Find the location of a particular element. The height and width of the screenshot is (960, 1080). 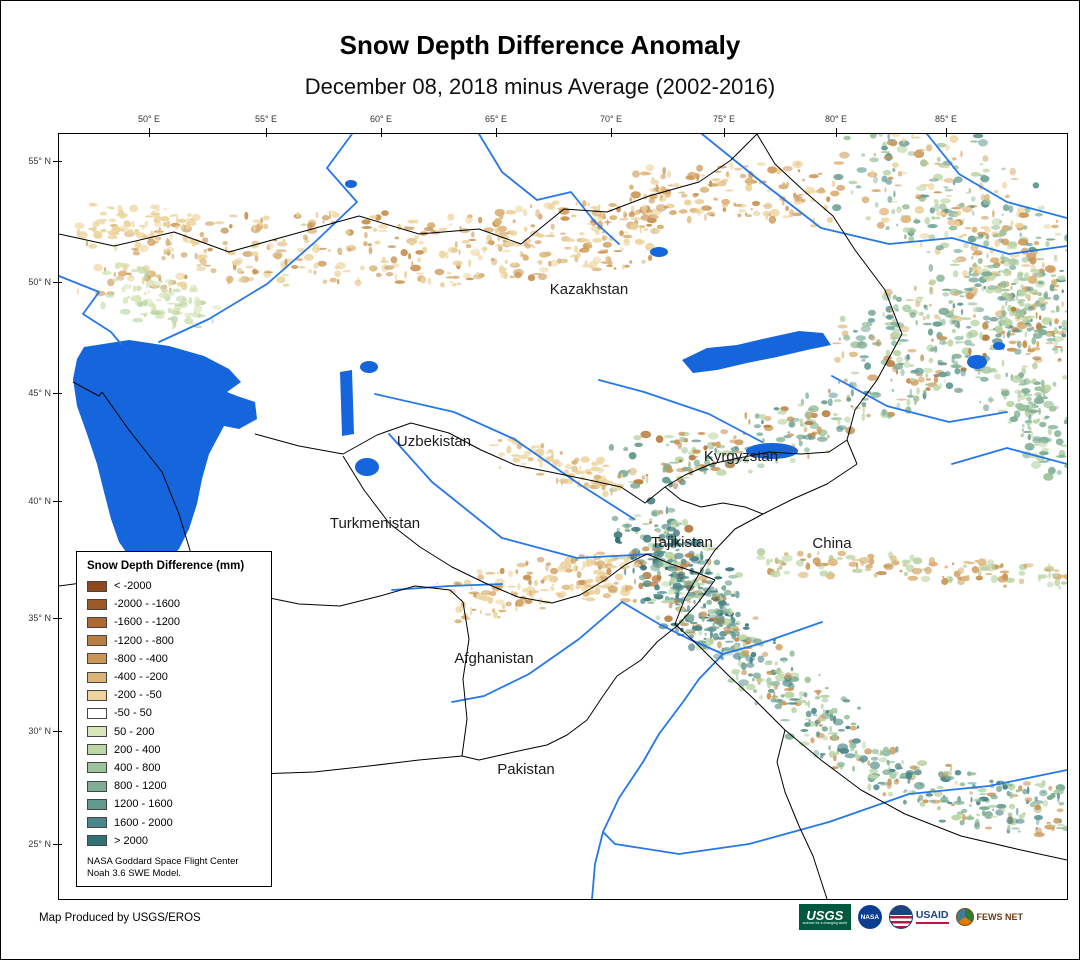

legend-row: -400 - -200 is located at coordinates (176, 677).